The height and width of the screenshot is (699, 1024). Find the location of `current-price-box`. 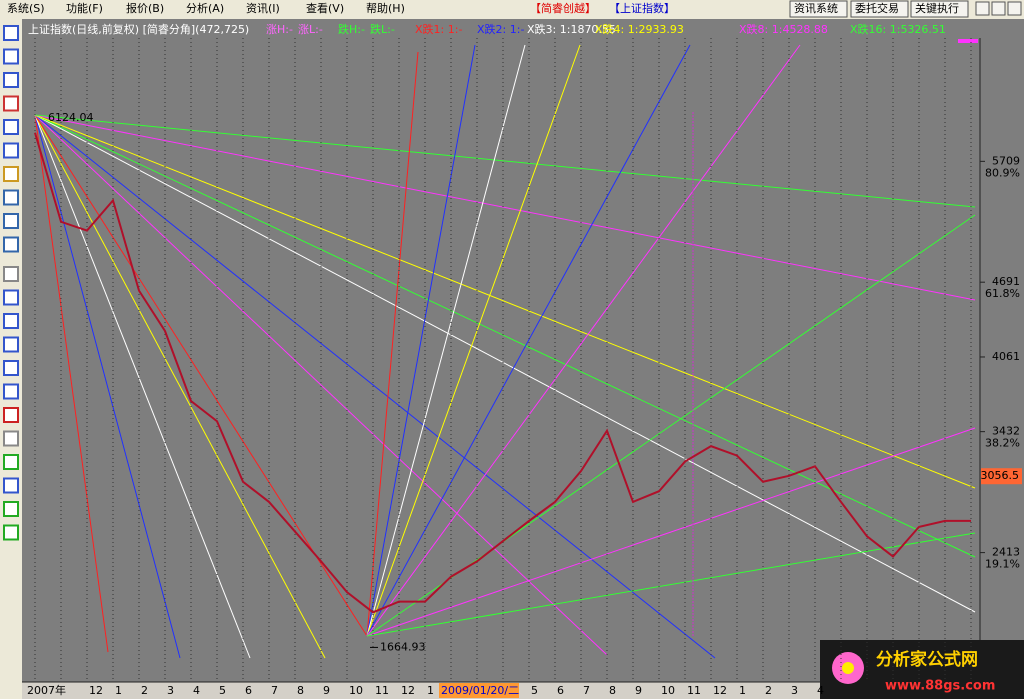

current-price-box is located at coordinates (1001, 476).